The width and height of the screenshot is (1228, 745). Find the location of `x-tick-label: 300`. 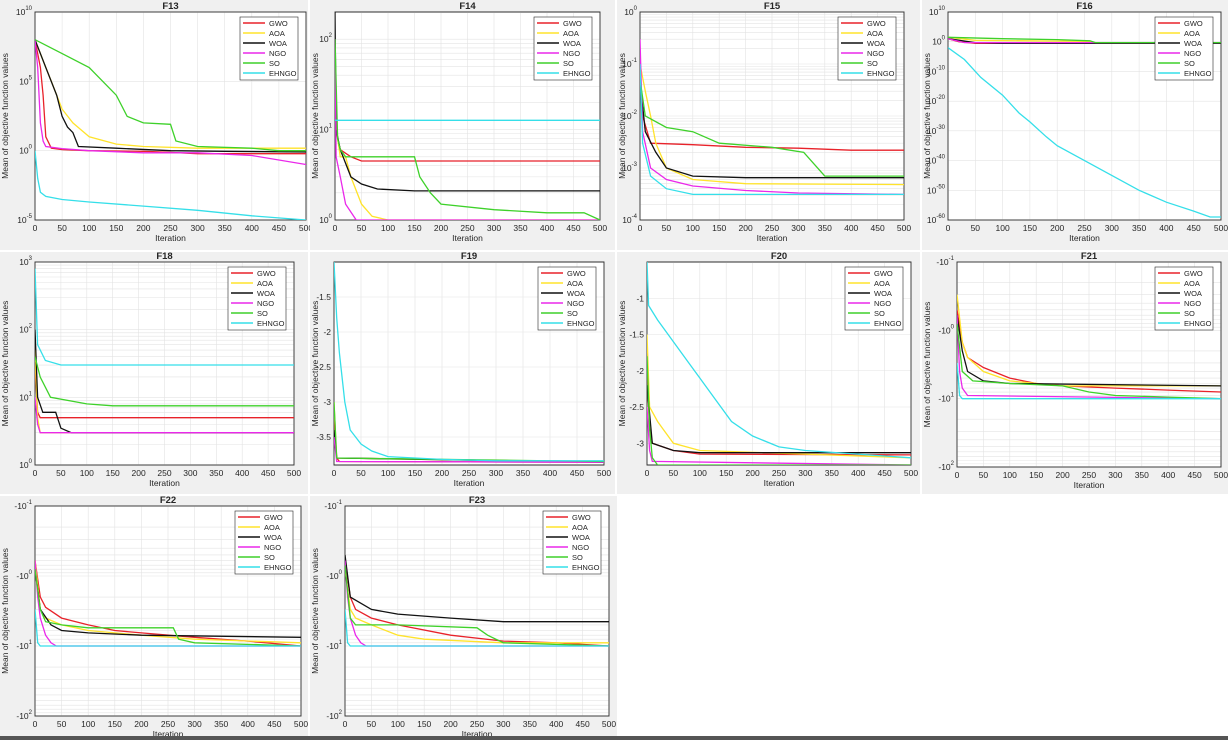

x-tick-label: 300 is located at coordinates (496, 473).